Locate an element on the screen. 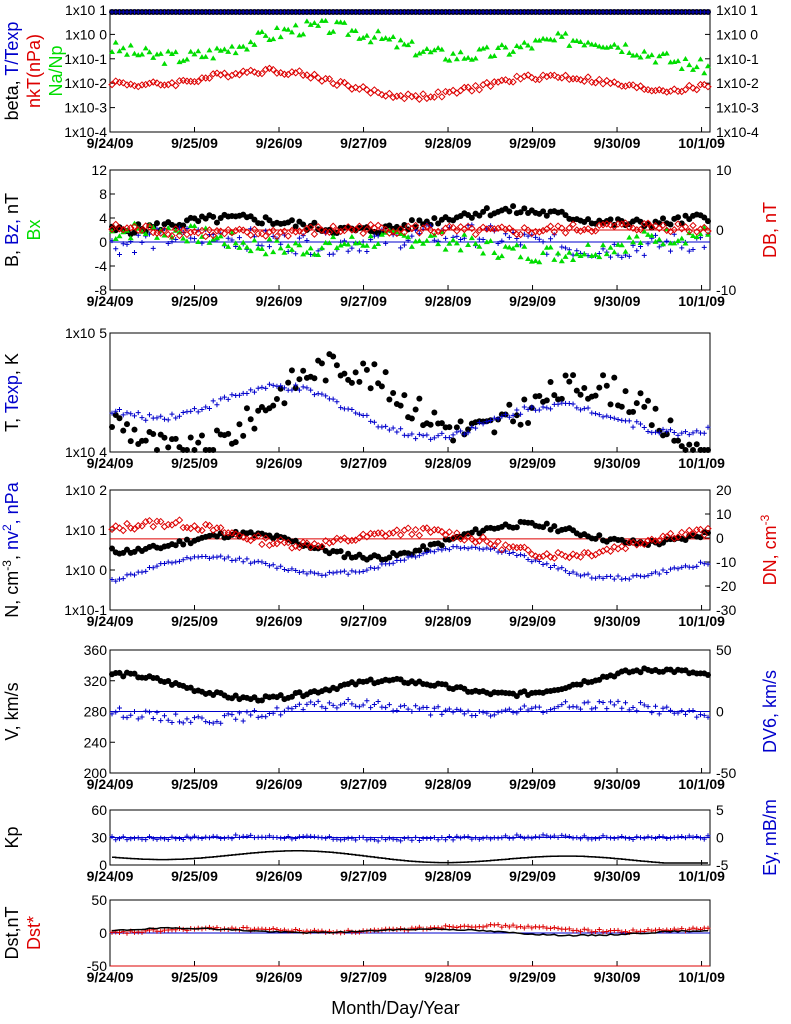 The height and width of the screenshot is (1024, 791). date-label: 9/28/09 is located at coordinates (448, 977).